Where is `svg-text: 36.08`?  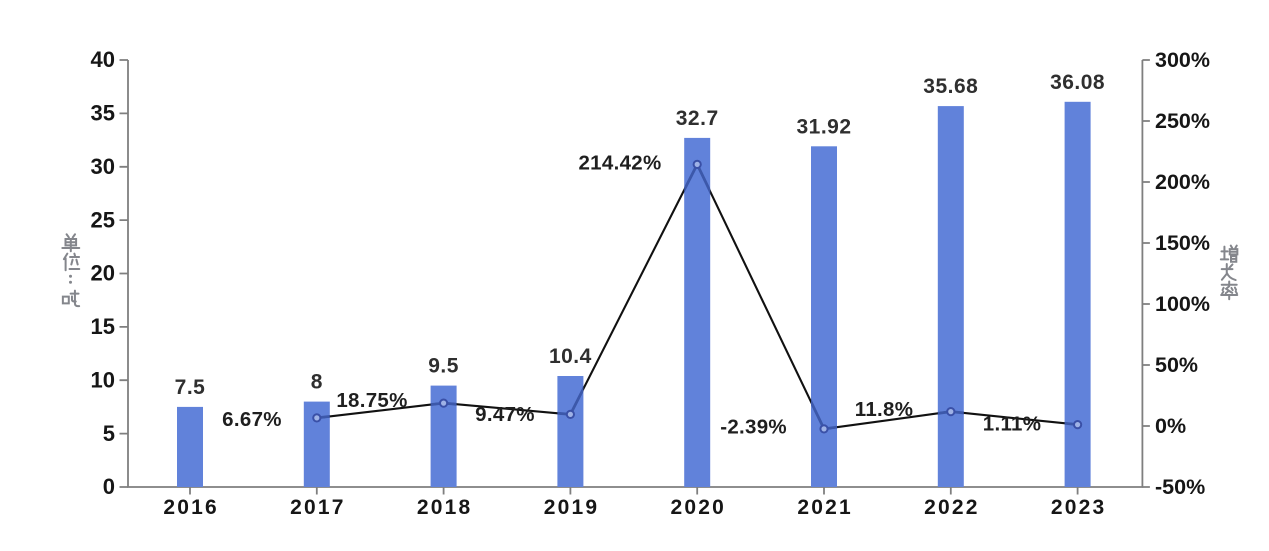 svg-text: 36.08 is located at coordinates (1077, 82).